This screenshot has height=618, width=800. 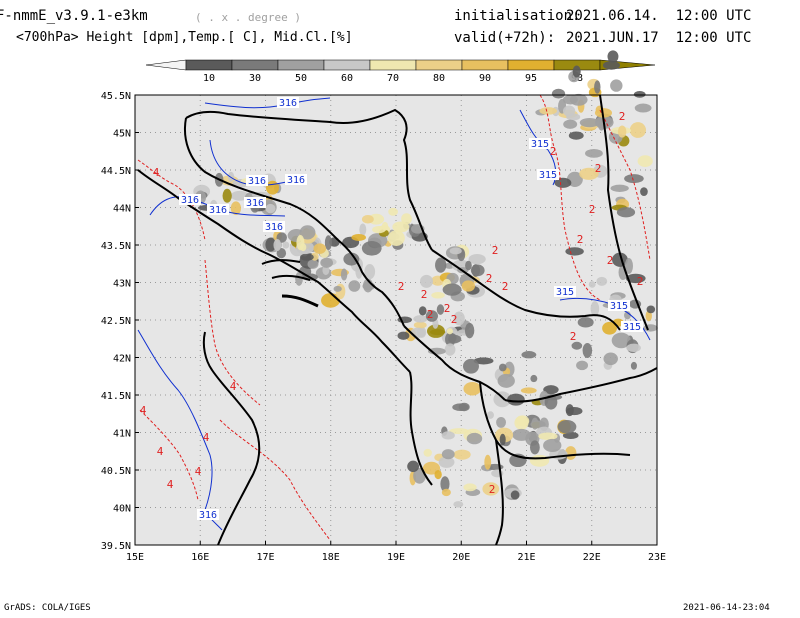 I want to click on model-title: F-nmmE_v3.9.1-e3km, so click(x=74, y=16).